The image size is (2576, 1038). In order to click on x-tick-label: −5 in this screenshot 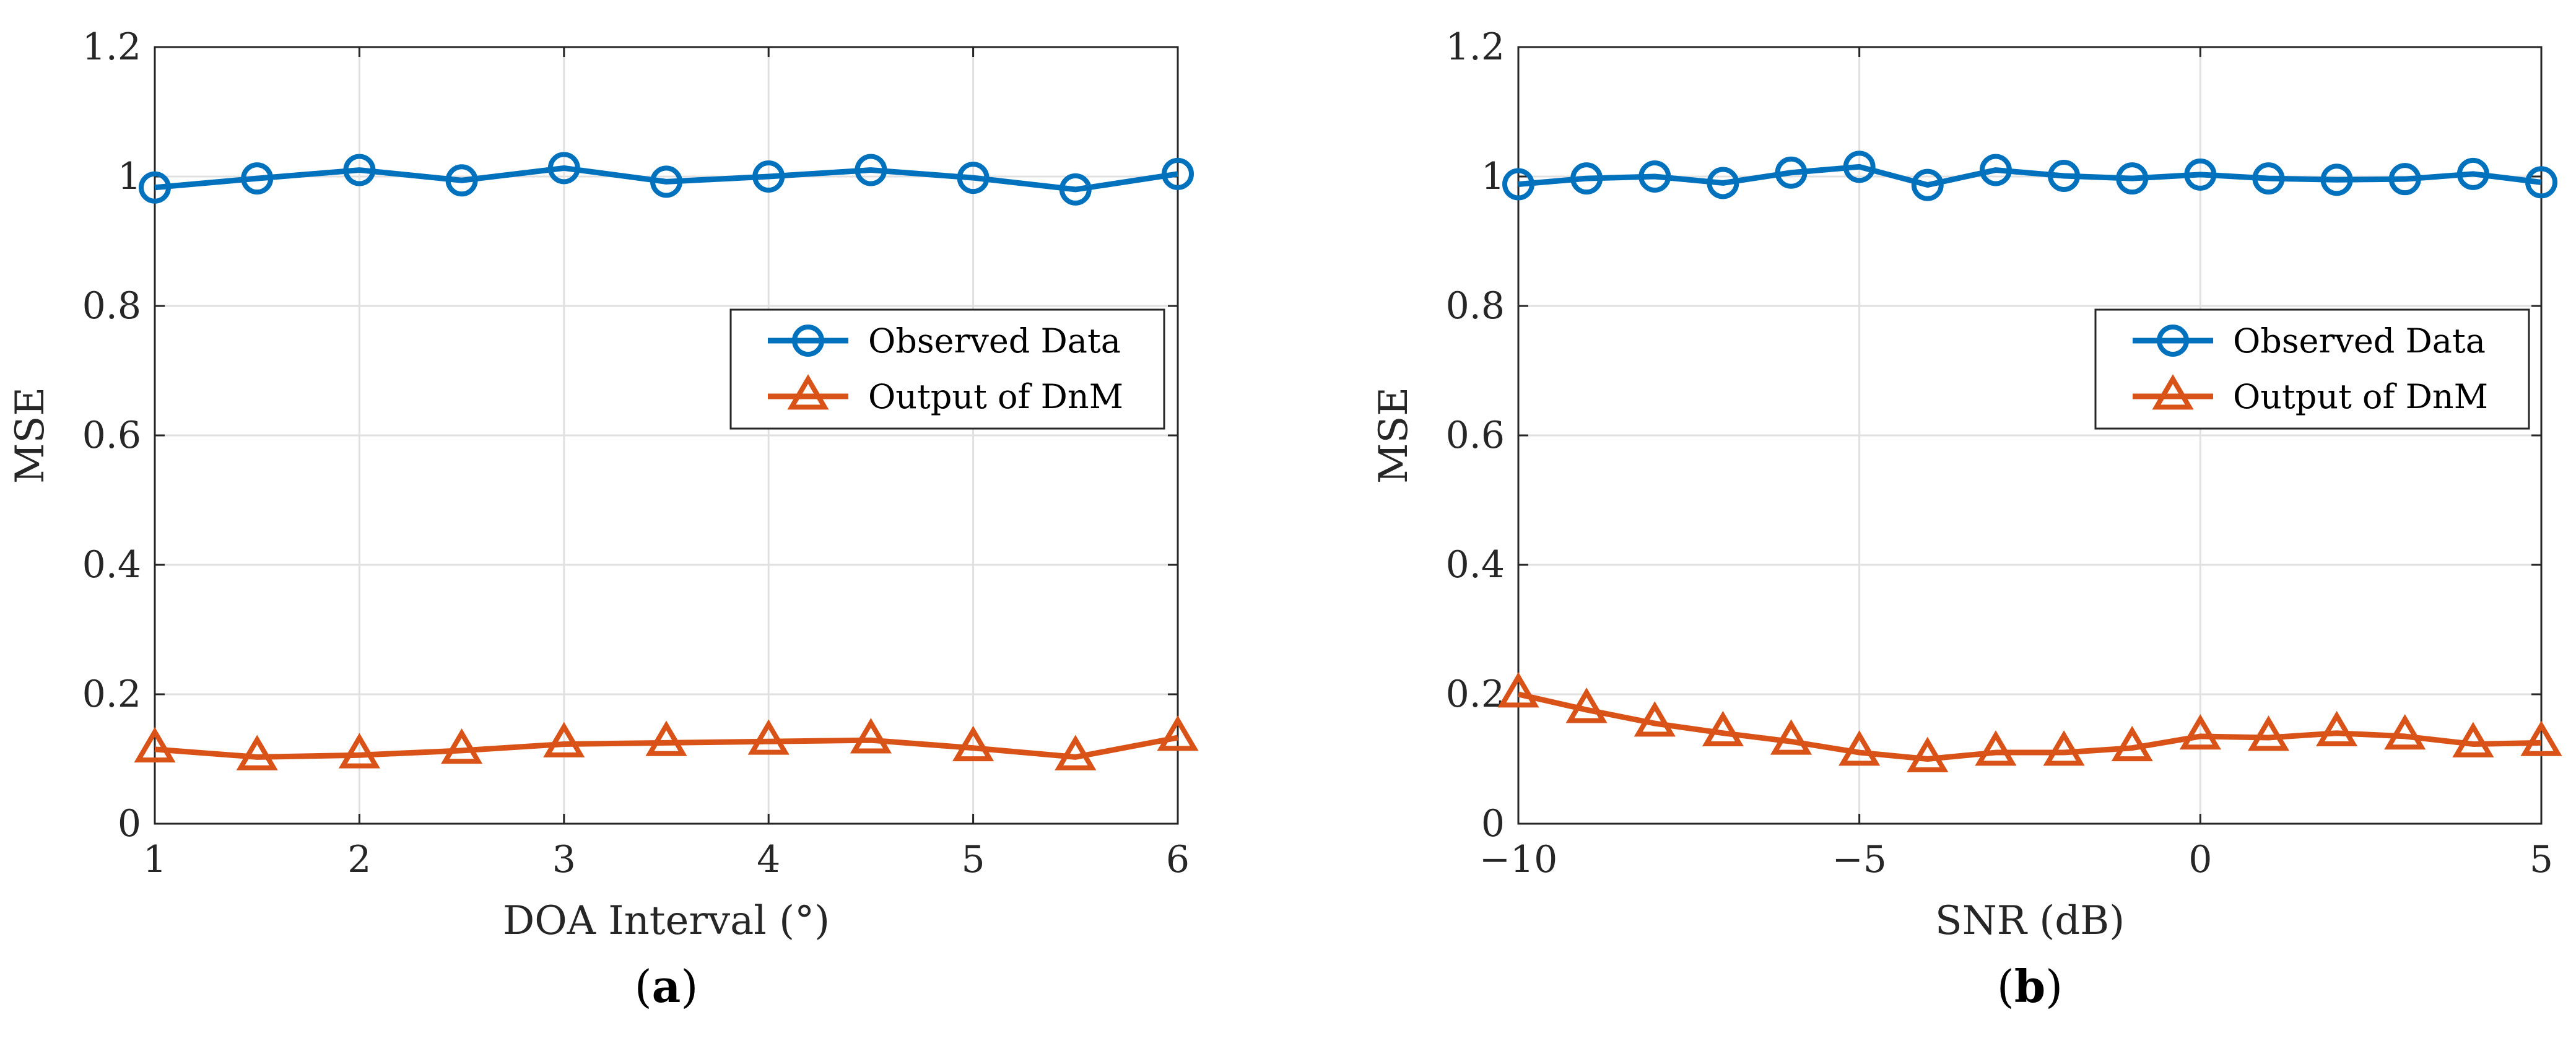, I will do `click(1859, 860)`.